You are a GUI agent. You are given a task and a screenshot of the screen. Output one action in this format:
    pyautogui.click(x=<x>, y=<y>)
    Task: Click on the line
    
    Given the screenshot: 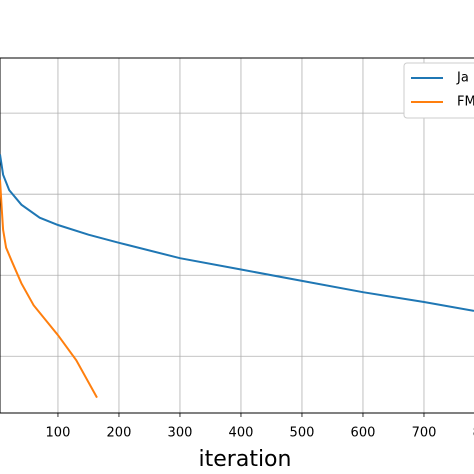 What is the action you would take?
    pyautogui.click(x=49, y=289)
    